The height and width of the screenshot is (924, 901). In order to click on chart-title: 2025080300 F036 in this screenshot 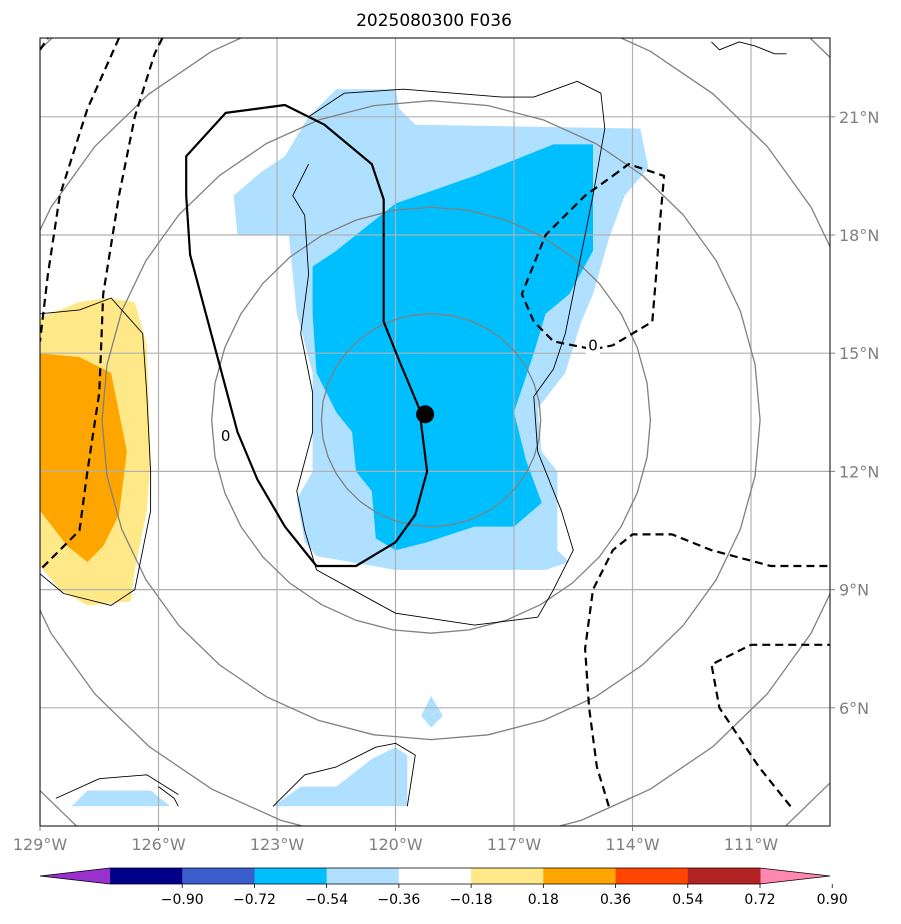, I will do `click(434, 21)`.